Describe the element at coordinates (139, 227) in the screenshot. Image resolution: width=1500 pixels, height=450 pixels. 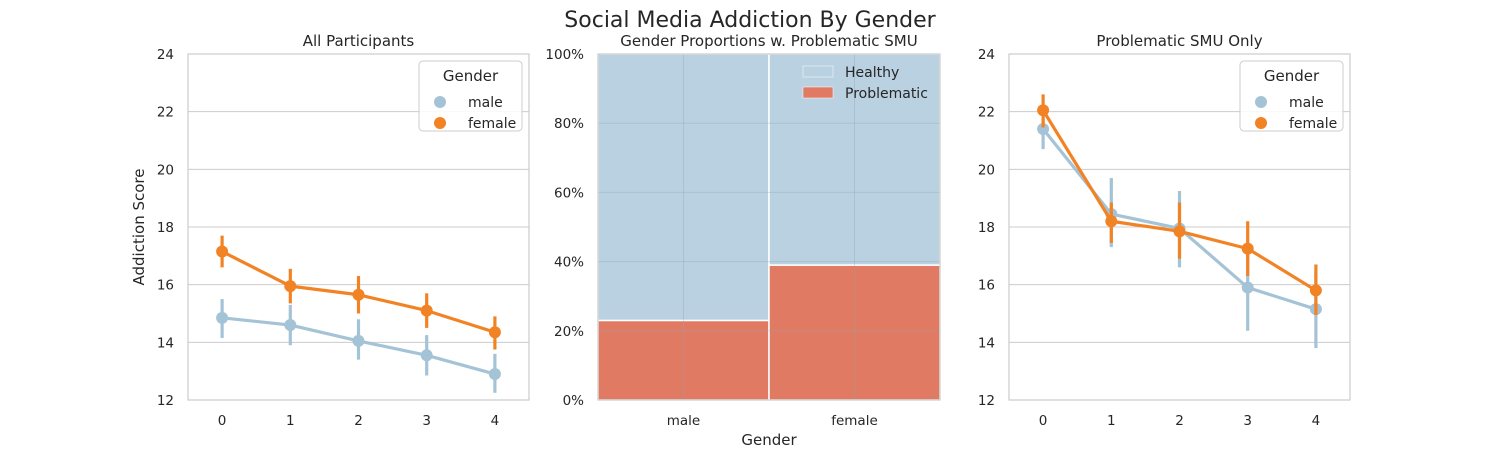
I see `y-axis-label: Addiction Score` at that location.